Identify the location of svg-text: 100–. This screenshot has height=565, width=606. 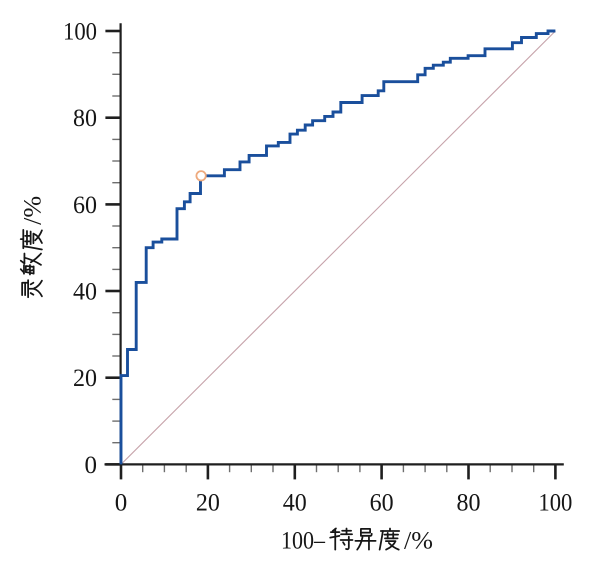
(303, 541).